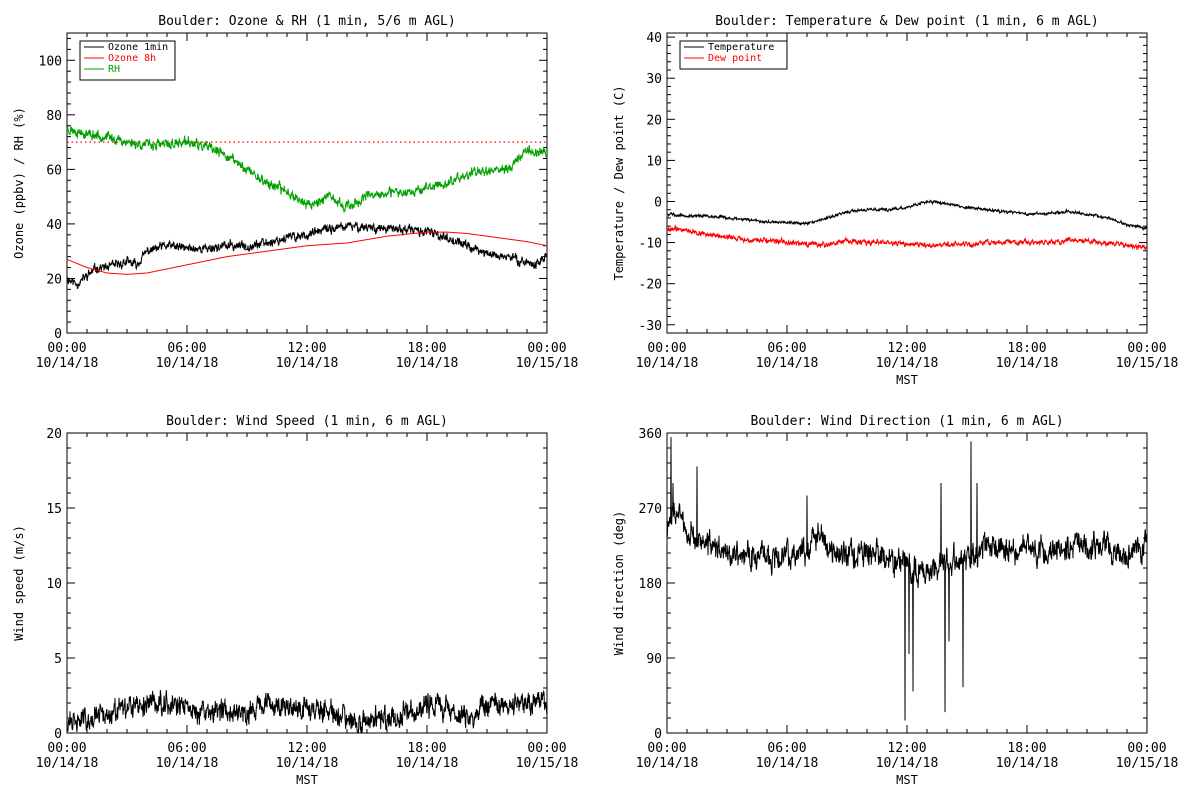 This screenshot has width=1200, height=804. Describe the element at coordinates (650, 244) in the screenshot. I see `y-tick-label: -10` at that location.